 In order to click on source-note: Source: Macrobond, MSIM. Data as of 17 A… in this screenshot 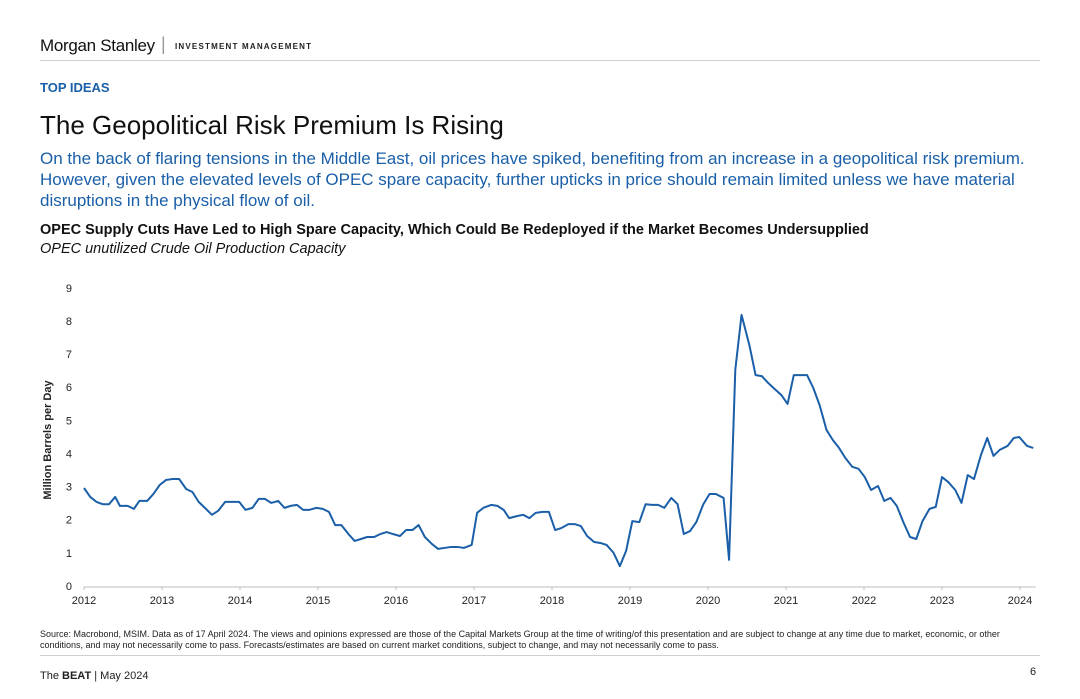, I will do `click(520, 639)`.